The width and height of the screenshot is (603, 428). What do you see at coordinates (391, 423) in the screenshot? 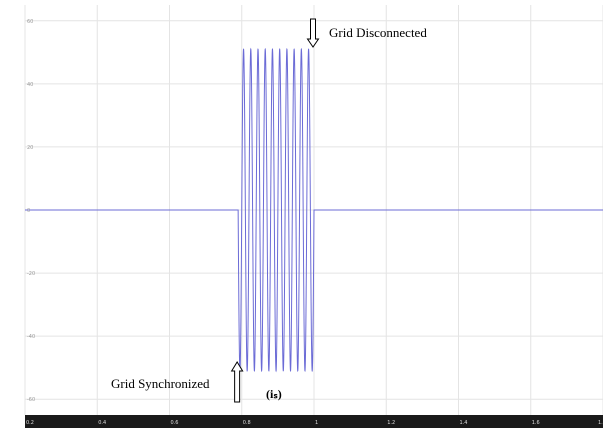
I see `x-tick-label: 1.2` at bounding box center [391, 423].